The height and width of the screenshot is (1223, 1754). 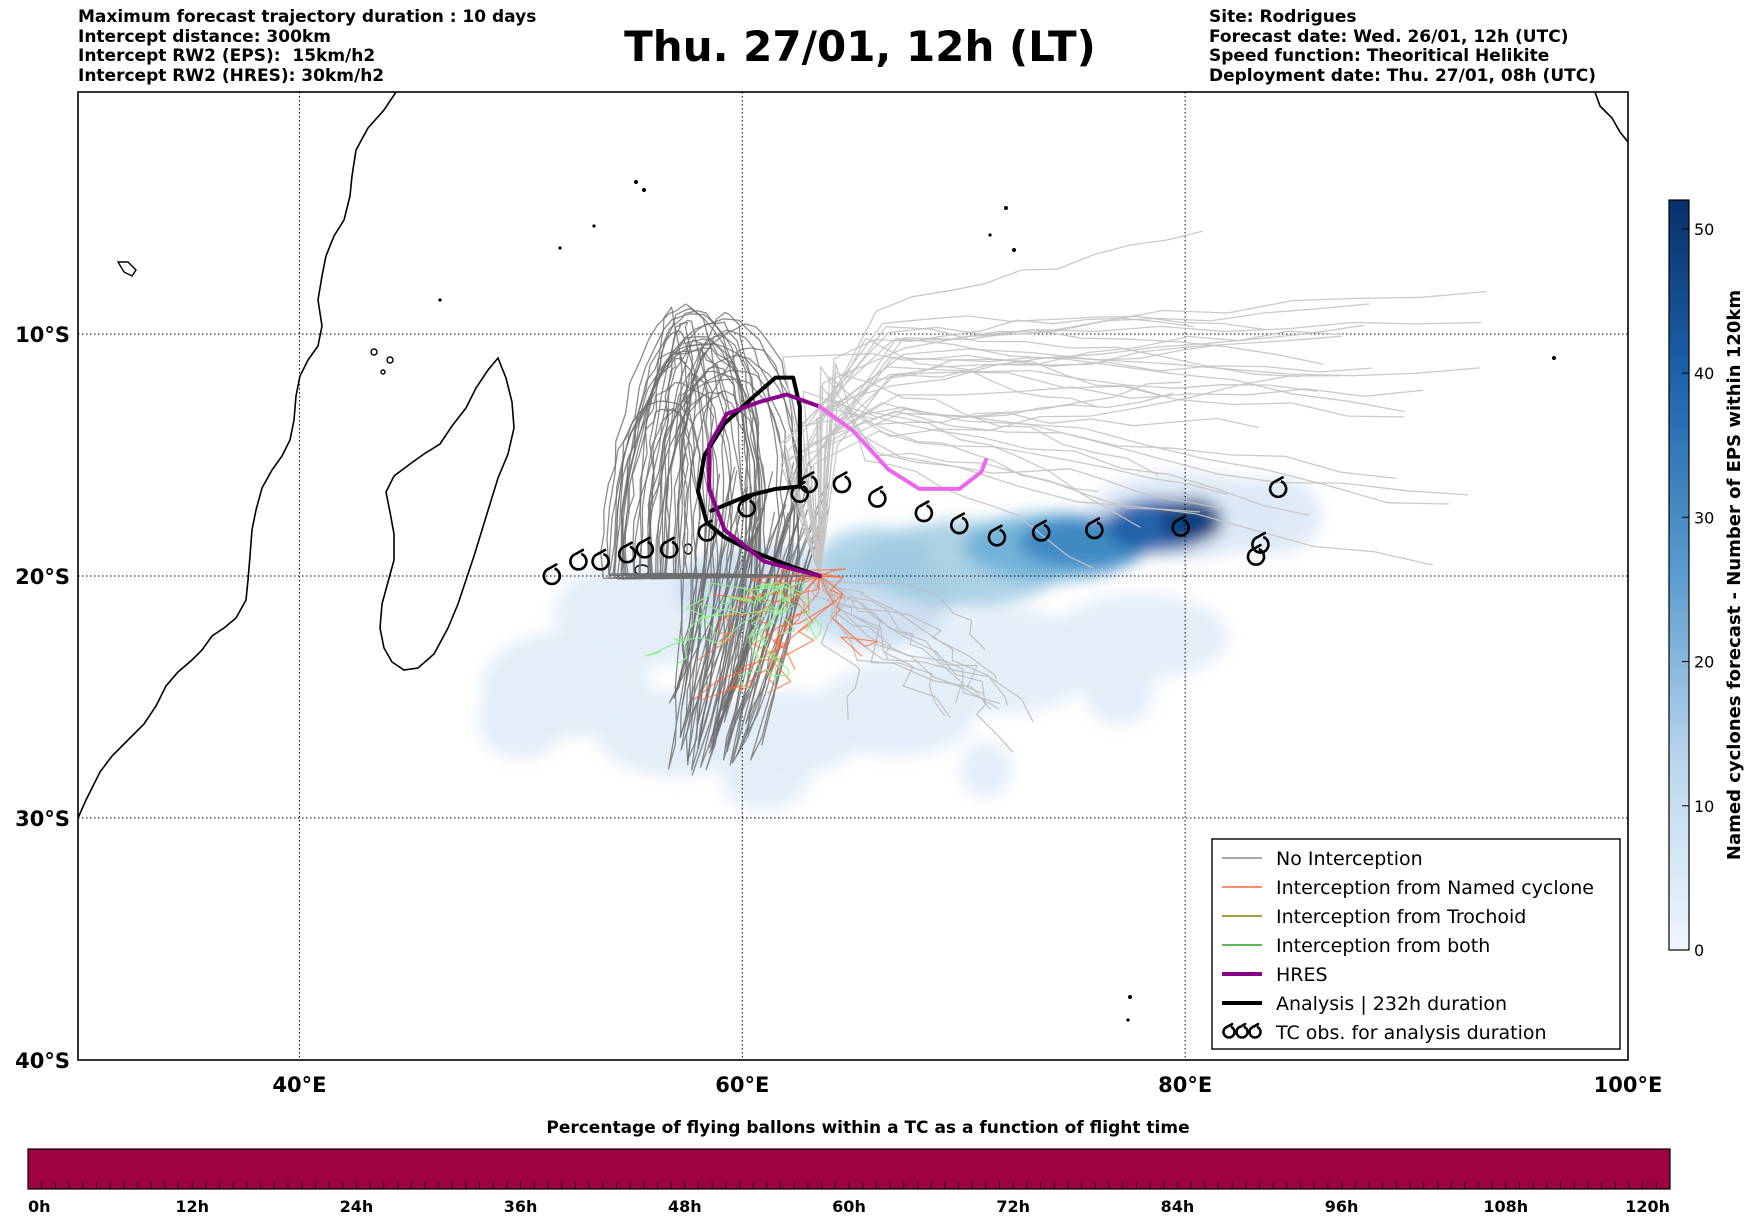 I want to click on header-right-line: Forecast date: Wed. 26/01, 12h (UTC), so click(x=1389, y=36).